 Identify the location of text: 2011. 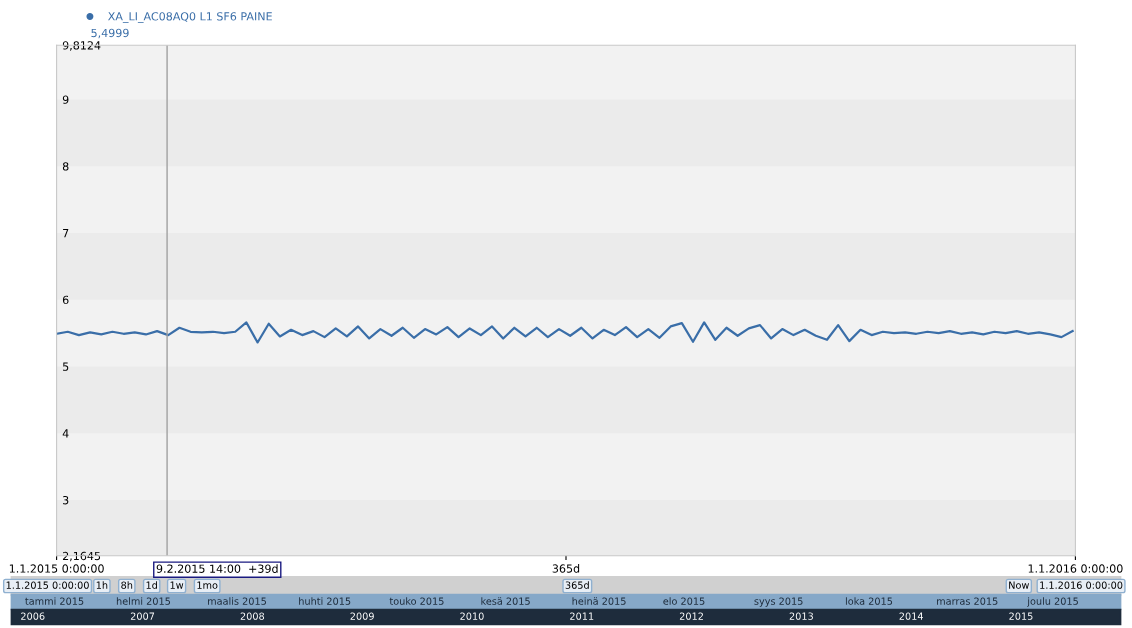
(582, 616).